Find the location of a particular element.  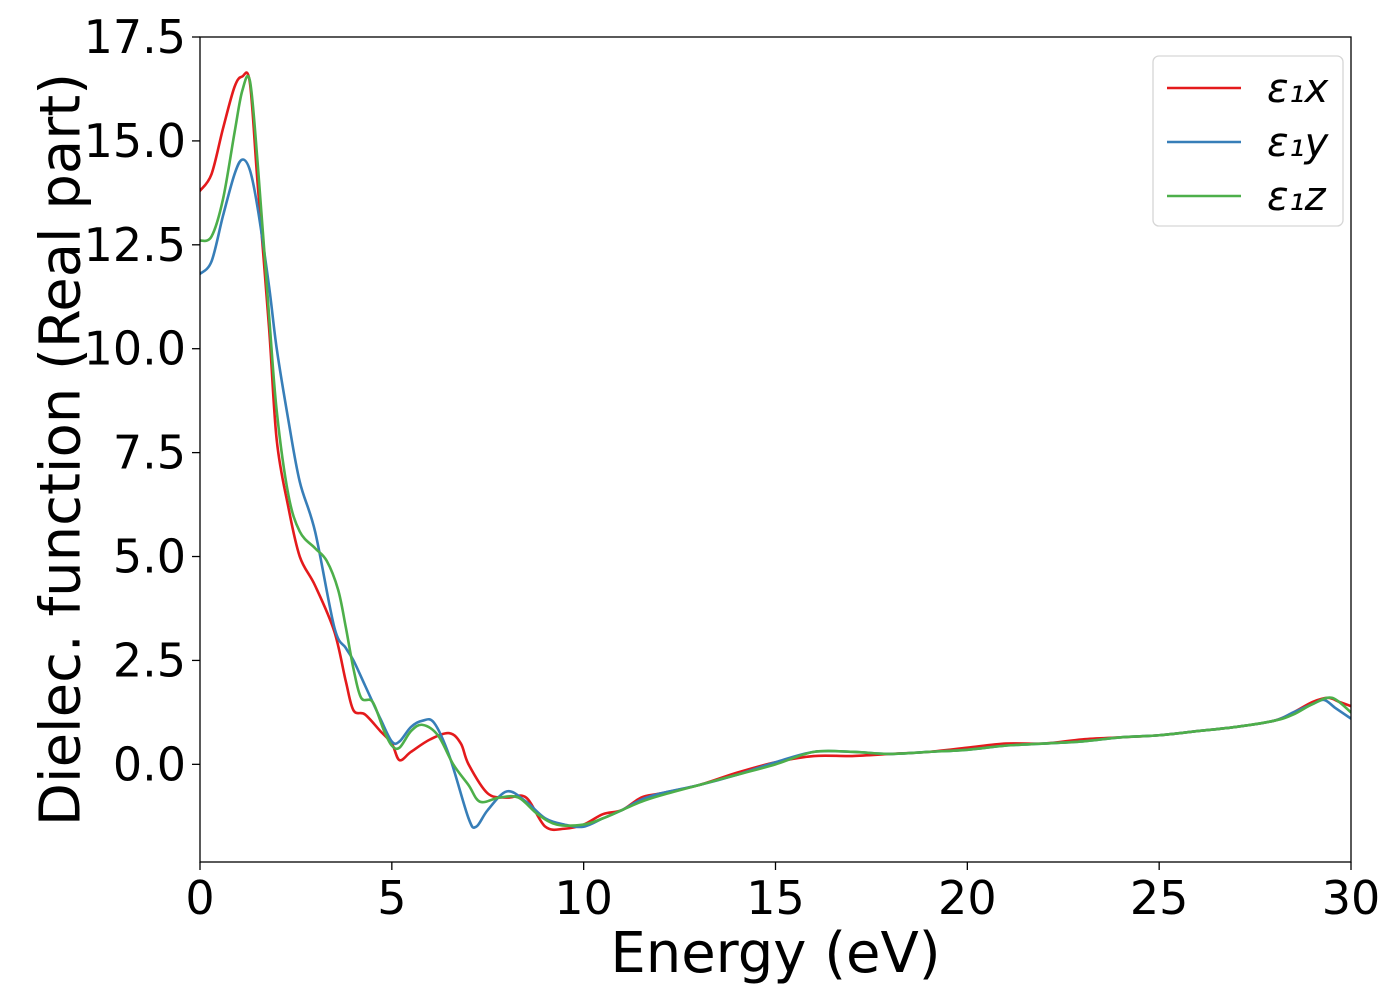

y-tick-label: 10.0 is located at coordinates (135, 349).